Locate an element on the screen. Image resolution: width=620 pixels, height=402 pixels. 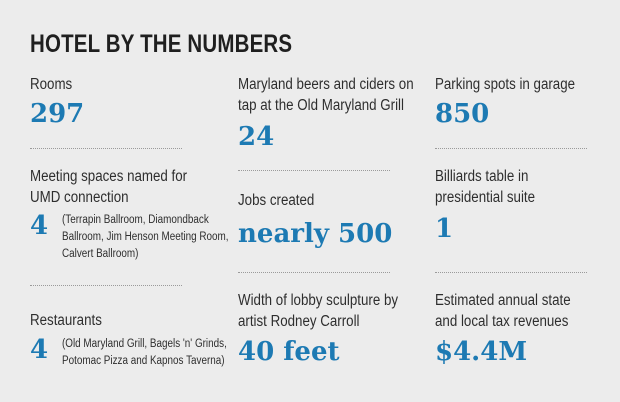
stat-billiards: Billiards table in presidential suite 1 is located at coordinates (493, 205).